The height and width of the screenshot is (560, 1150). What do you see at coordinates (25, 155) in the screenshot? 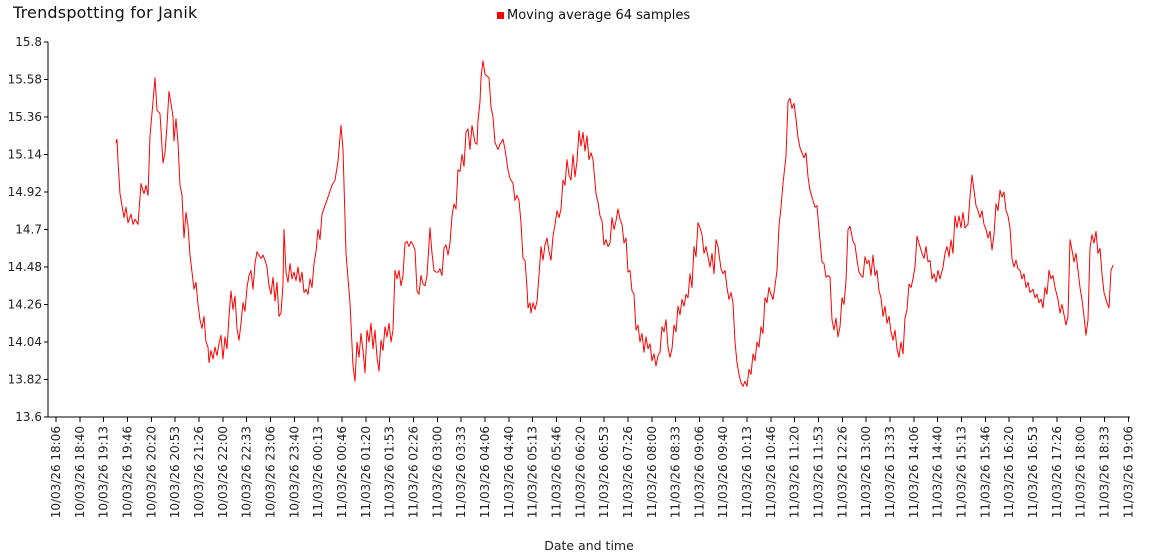
I see `y-tick-label: 15.14` at bounding box center [25, 155].